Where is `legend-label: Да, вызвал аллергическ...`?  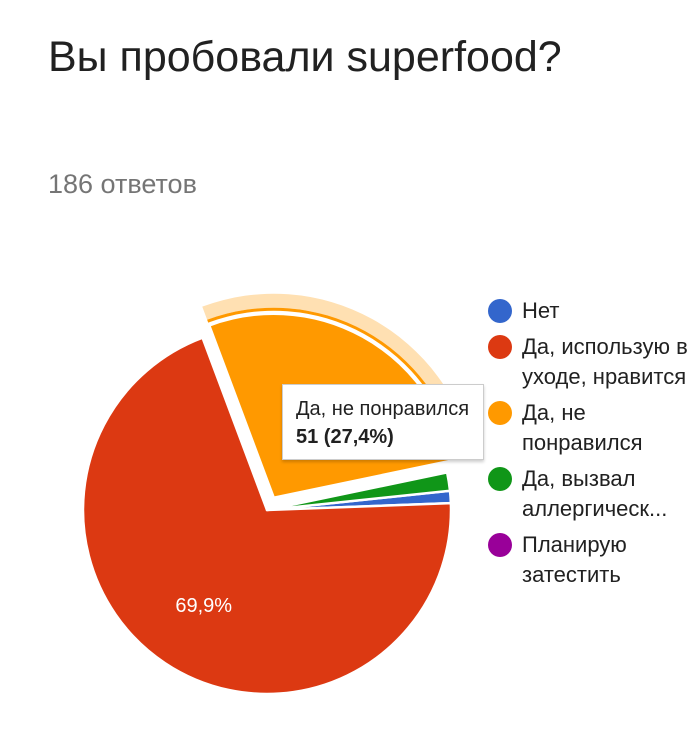
legend-label: Да, вызвал аллергическ... is located at coordinates (595, 493).